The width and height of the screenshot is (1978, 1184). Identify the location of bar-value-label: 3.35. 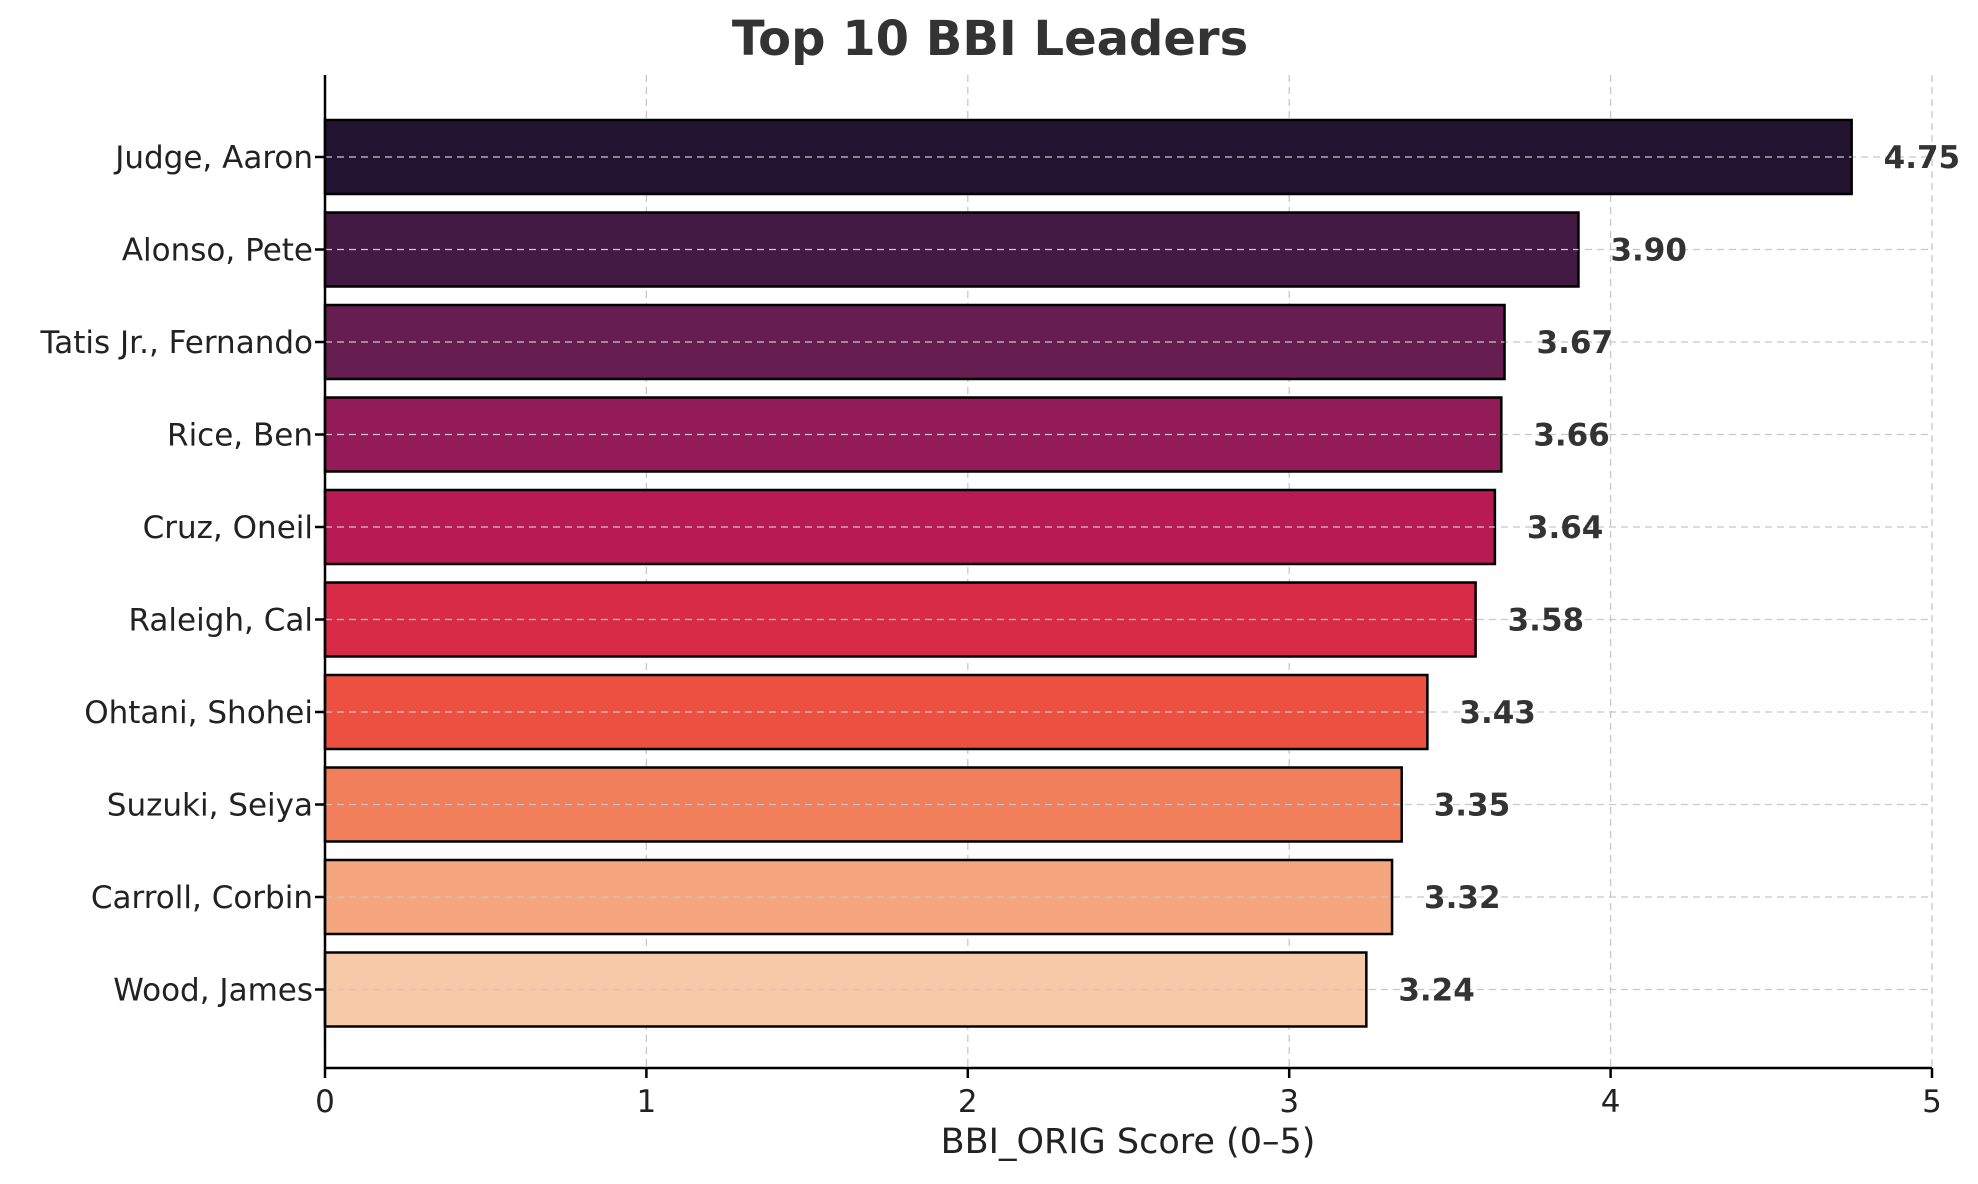
(1472, 806).